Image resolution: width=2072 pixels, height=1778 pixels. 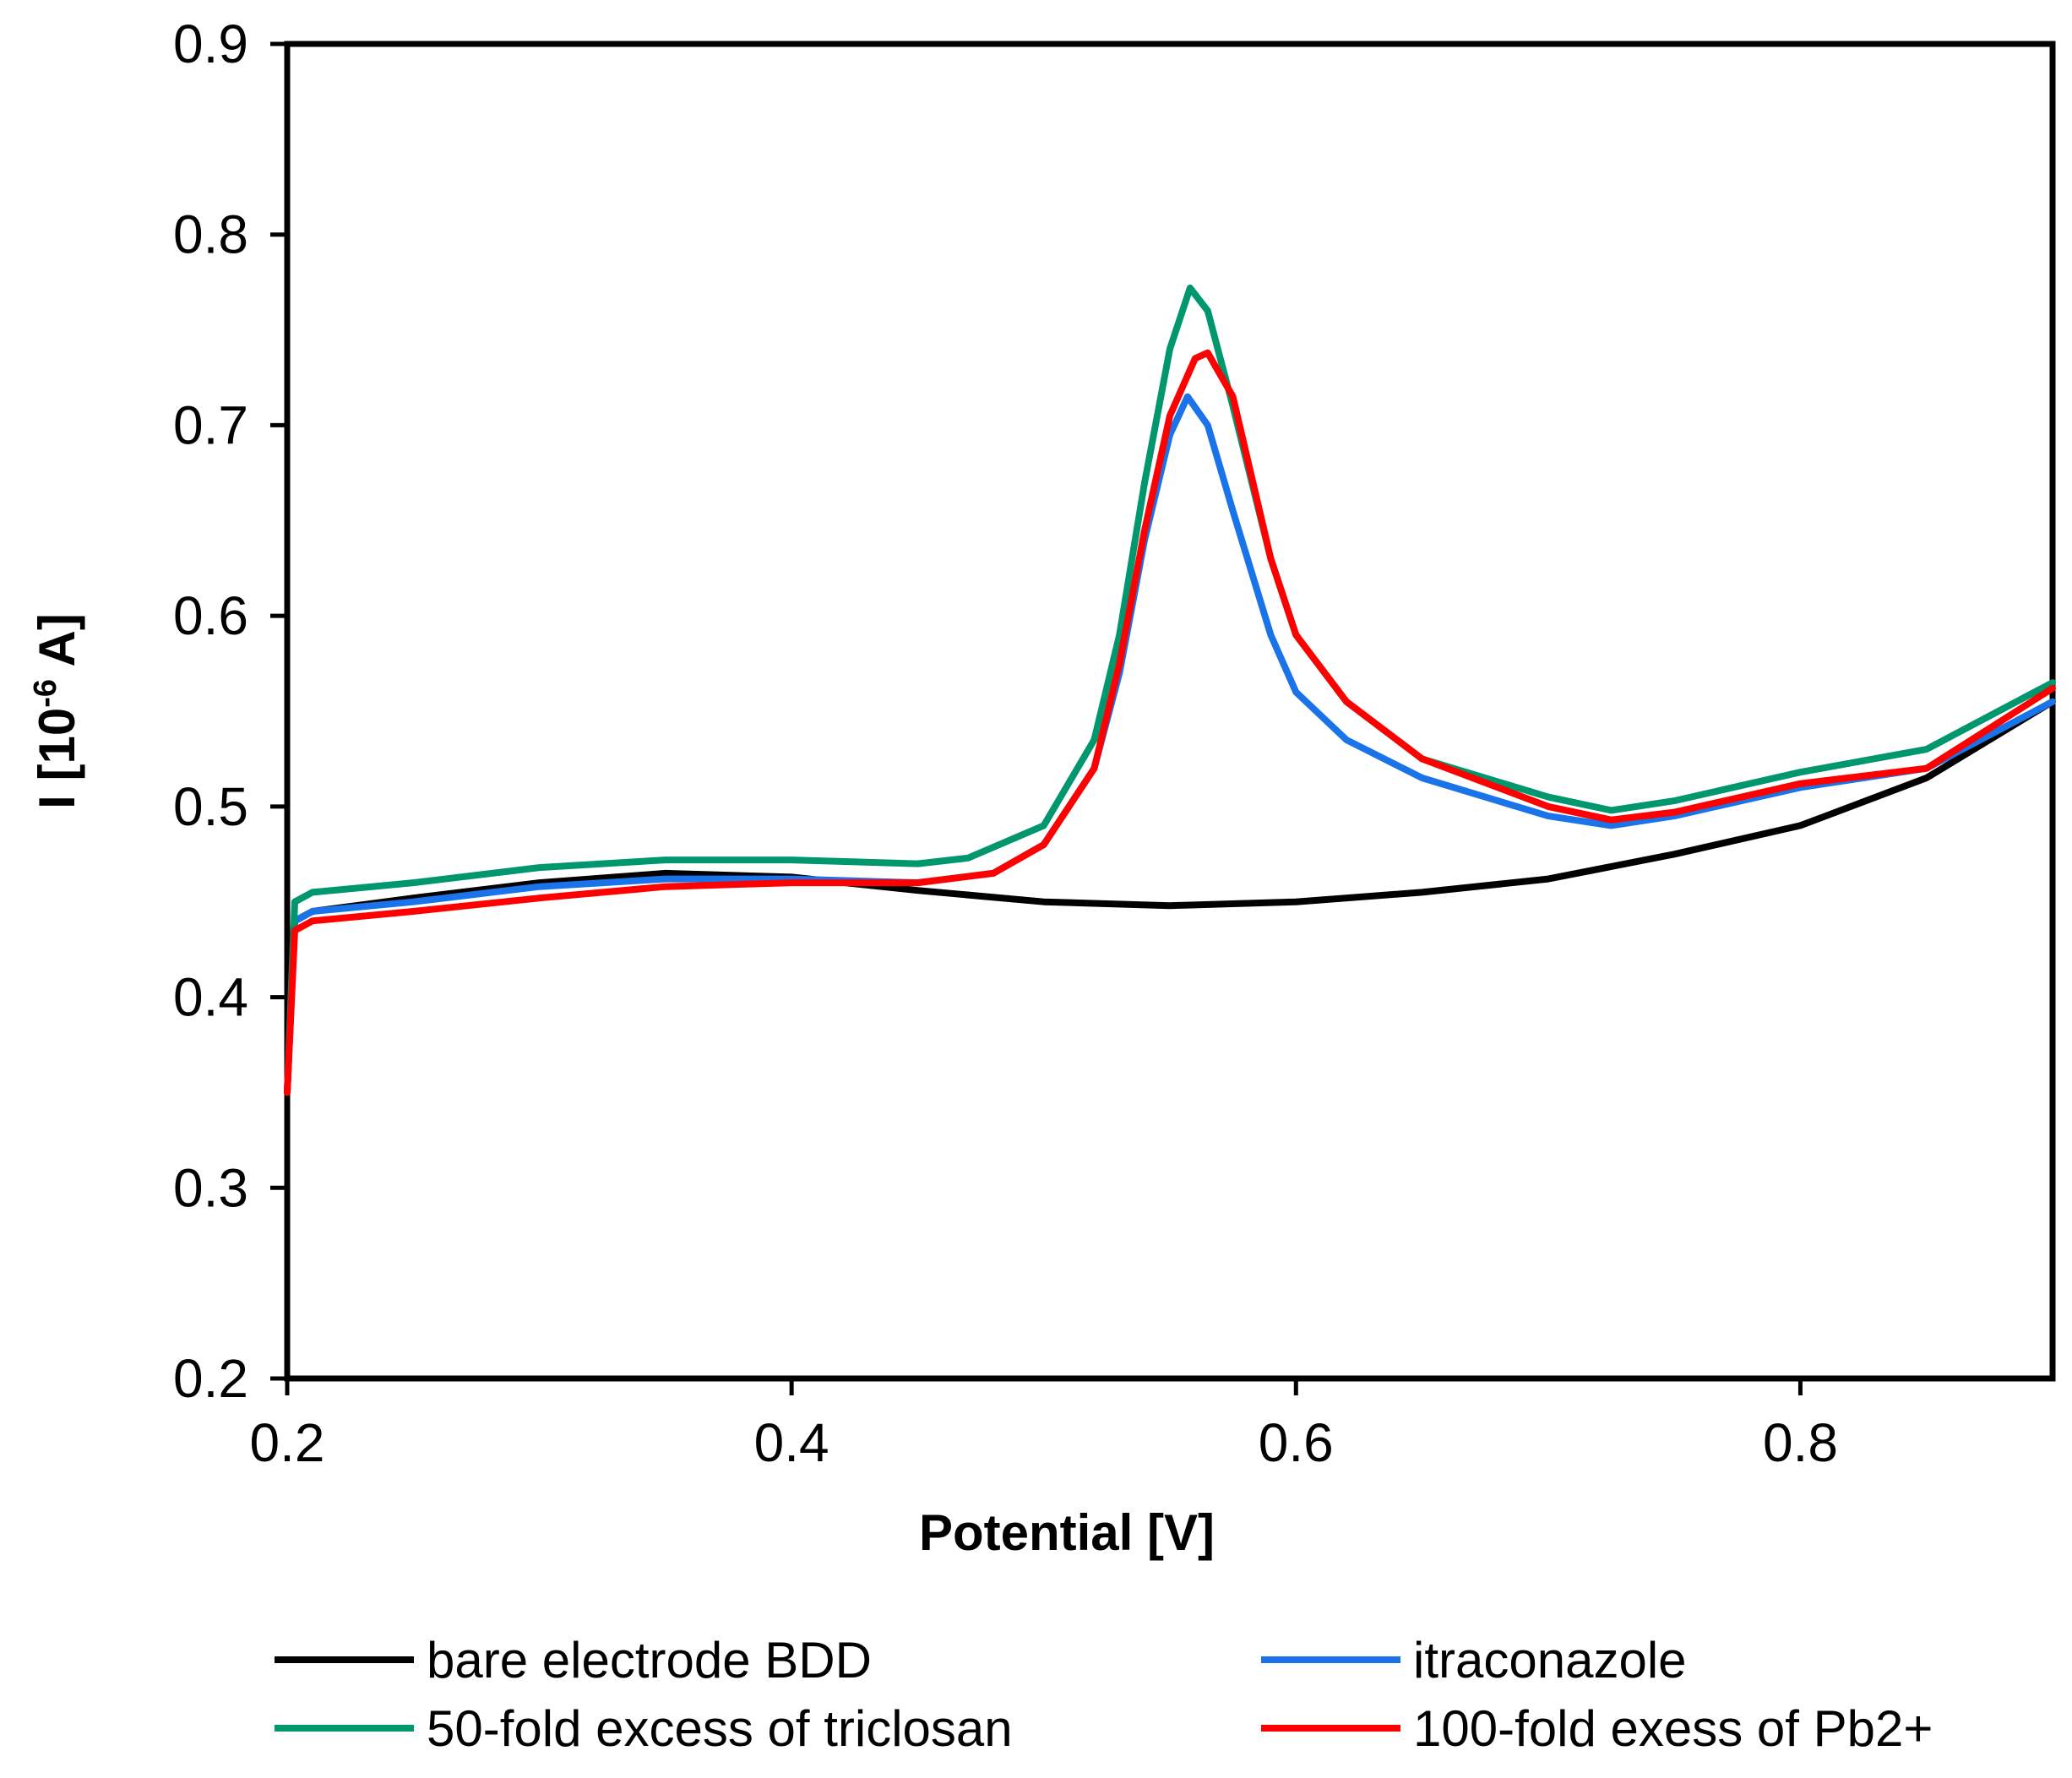 What do you see at coordinates (210, 997) in the screenshot?
I see `y-tick-label: 0.4` at bounding box center [210, 997].